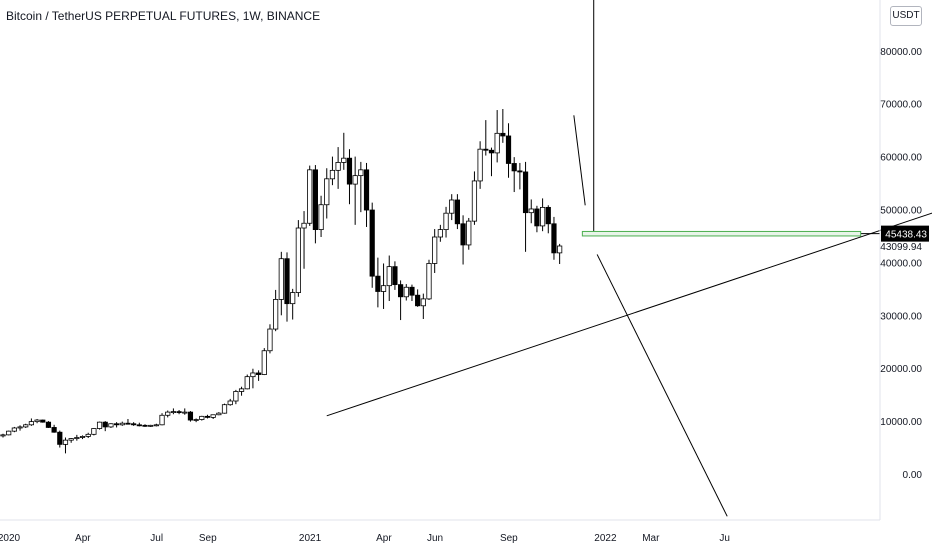 Image resolution: width=932 pixels, height=550 pixels. Describe the element at coordinates (901, 247) in the screenshot. I see `secondary-price-label: 43099.94` at that location.